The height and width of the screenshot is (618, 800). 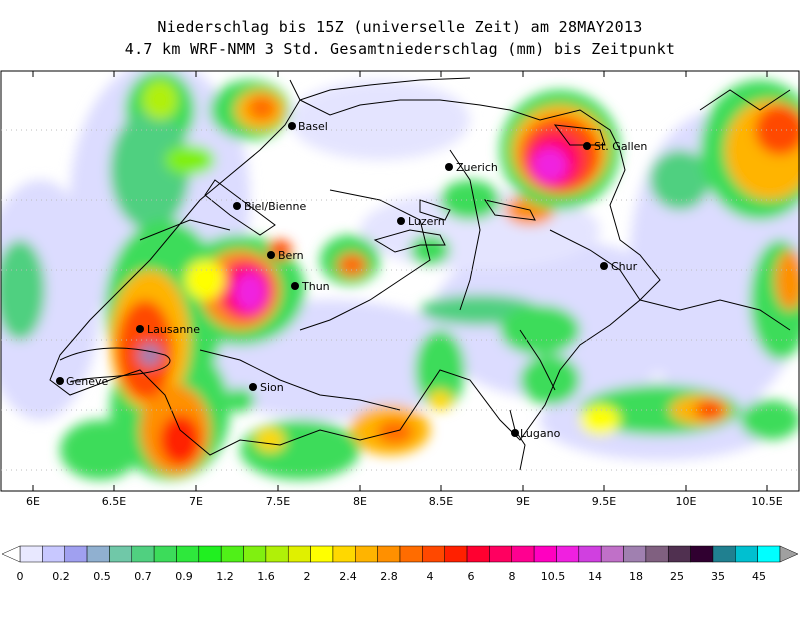 What do you see at coordinates (686, 501) in the screenshot?
I see `x-tick-label: 10E` at bounding box center [686, 501].